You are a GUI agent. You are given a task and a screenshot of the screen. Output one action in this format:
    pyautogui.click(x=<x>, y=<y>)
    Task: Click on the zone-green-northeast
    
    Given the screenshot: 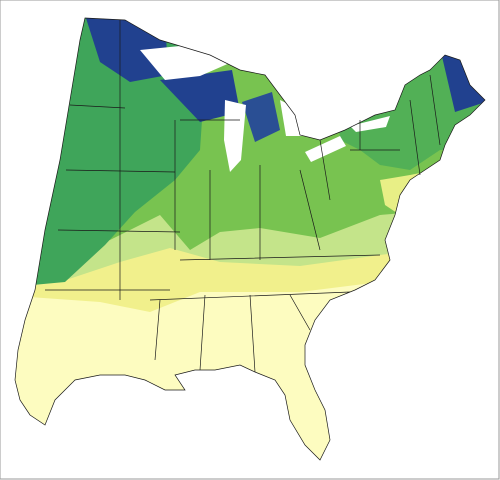 What is the action you would take?
    pyautogui.click(x=407, y=94)
    